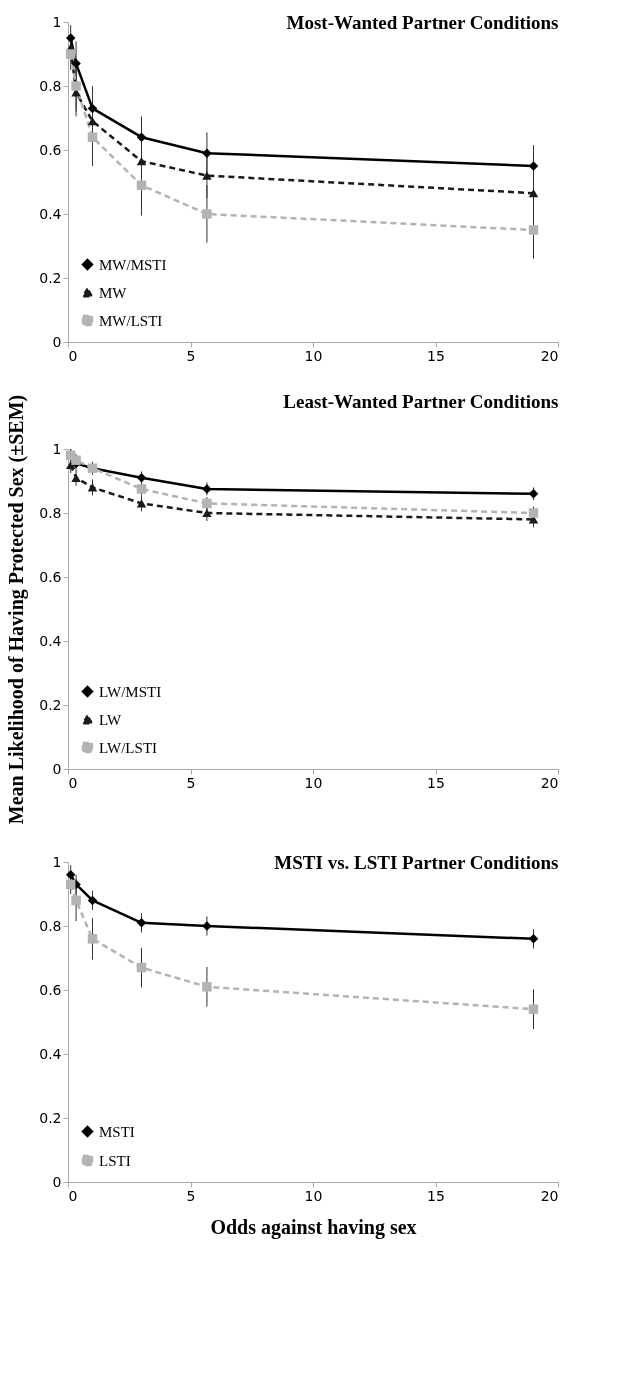 The width and height of the screenshot is (633, 1376). Describe the element at coordinates (130, 691) in the screenshot. I see `legend-label: LW/MSTI` at that location.